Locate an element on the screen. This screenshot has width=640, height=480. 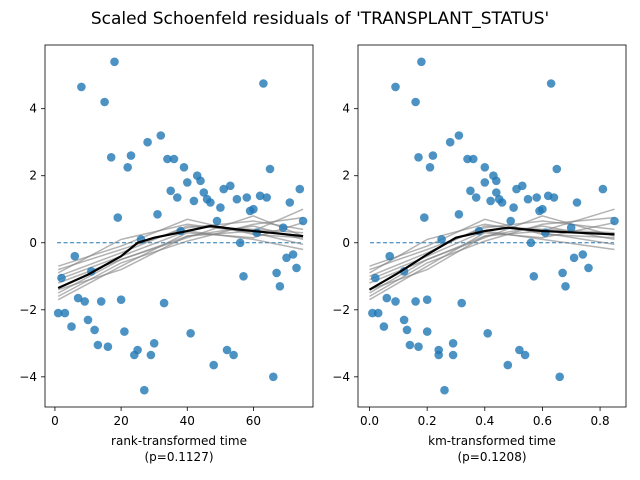
y-tick-label: −4 is located at coordinates (341, 377).